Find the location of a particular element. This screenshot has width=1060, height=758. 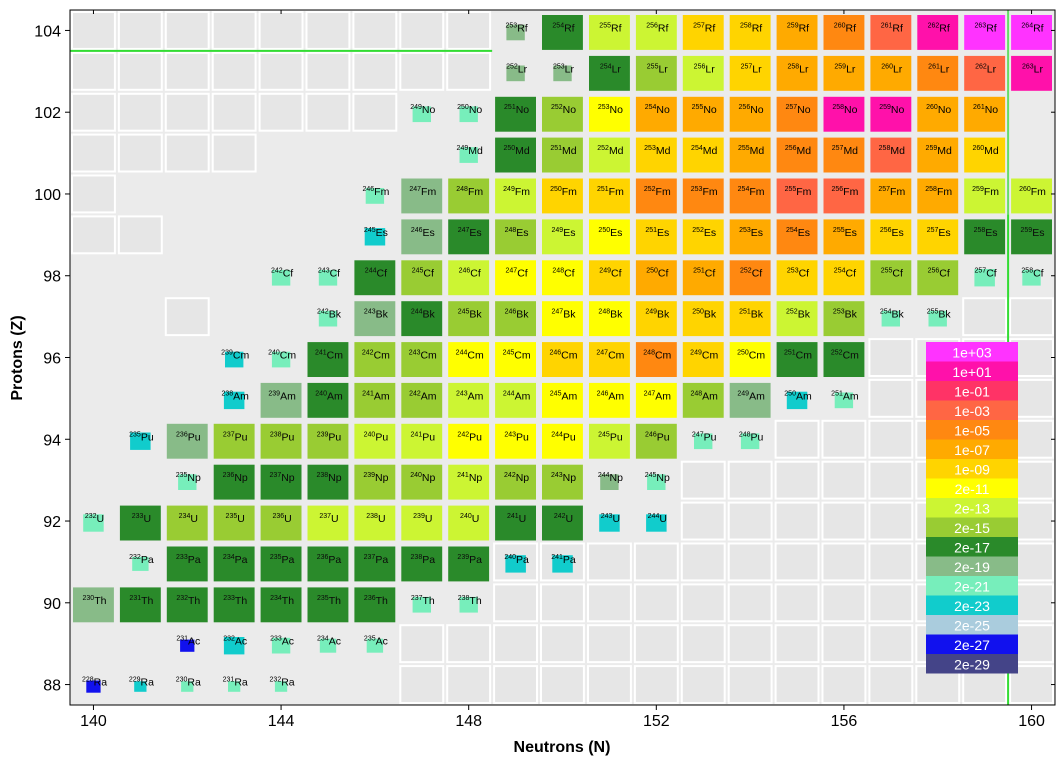

nuclide-label: 255Lr is located at coordinates (658, 69).